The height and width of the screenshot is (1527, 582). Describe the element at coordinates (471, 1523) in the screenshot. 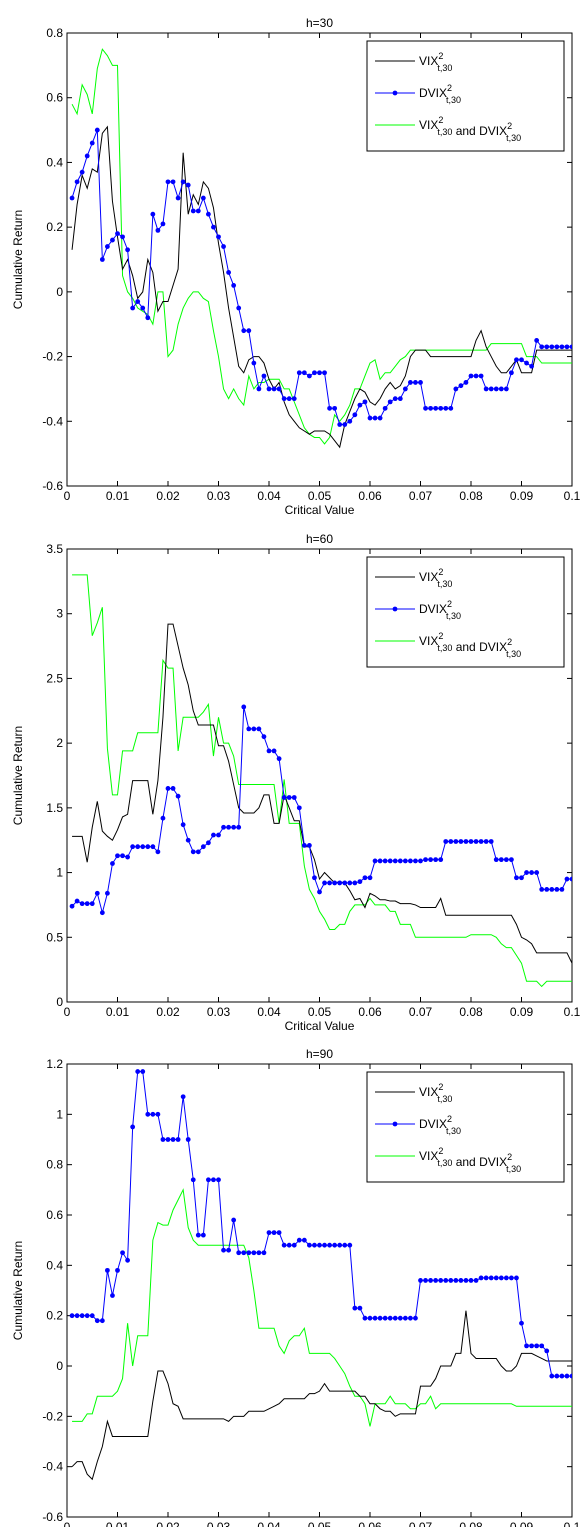

I see `x-tick-label: 0.08` at that location.